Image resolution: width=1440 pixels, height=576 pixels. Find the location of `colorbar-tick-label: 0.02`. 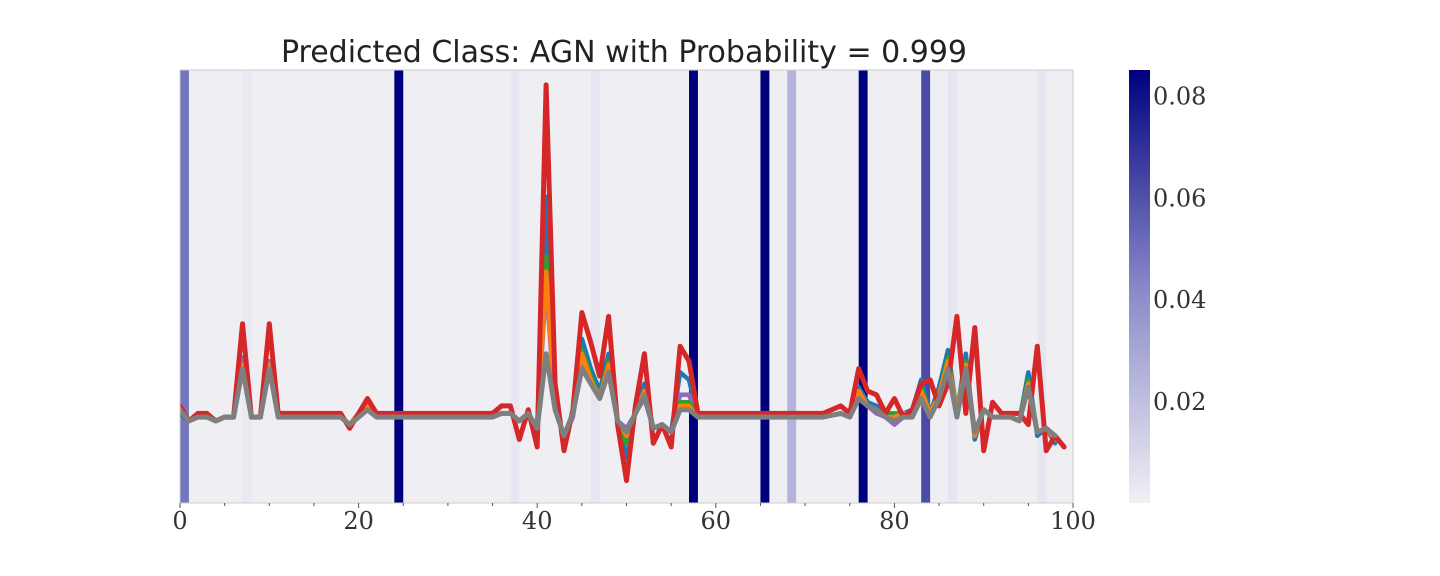

colorbar-tick-label: 0.02 is located at coordinates (1179, 402).